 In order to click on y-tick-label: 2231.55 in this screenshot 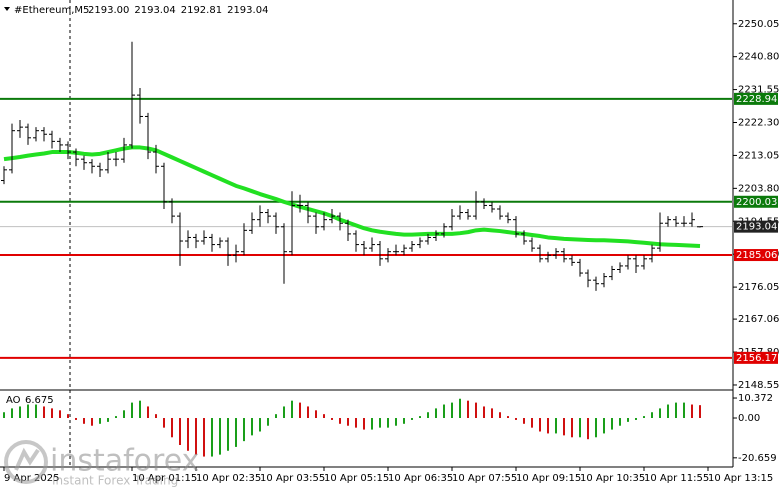, I will do `click(758, 90)`.